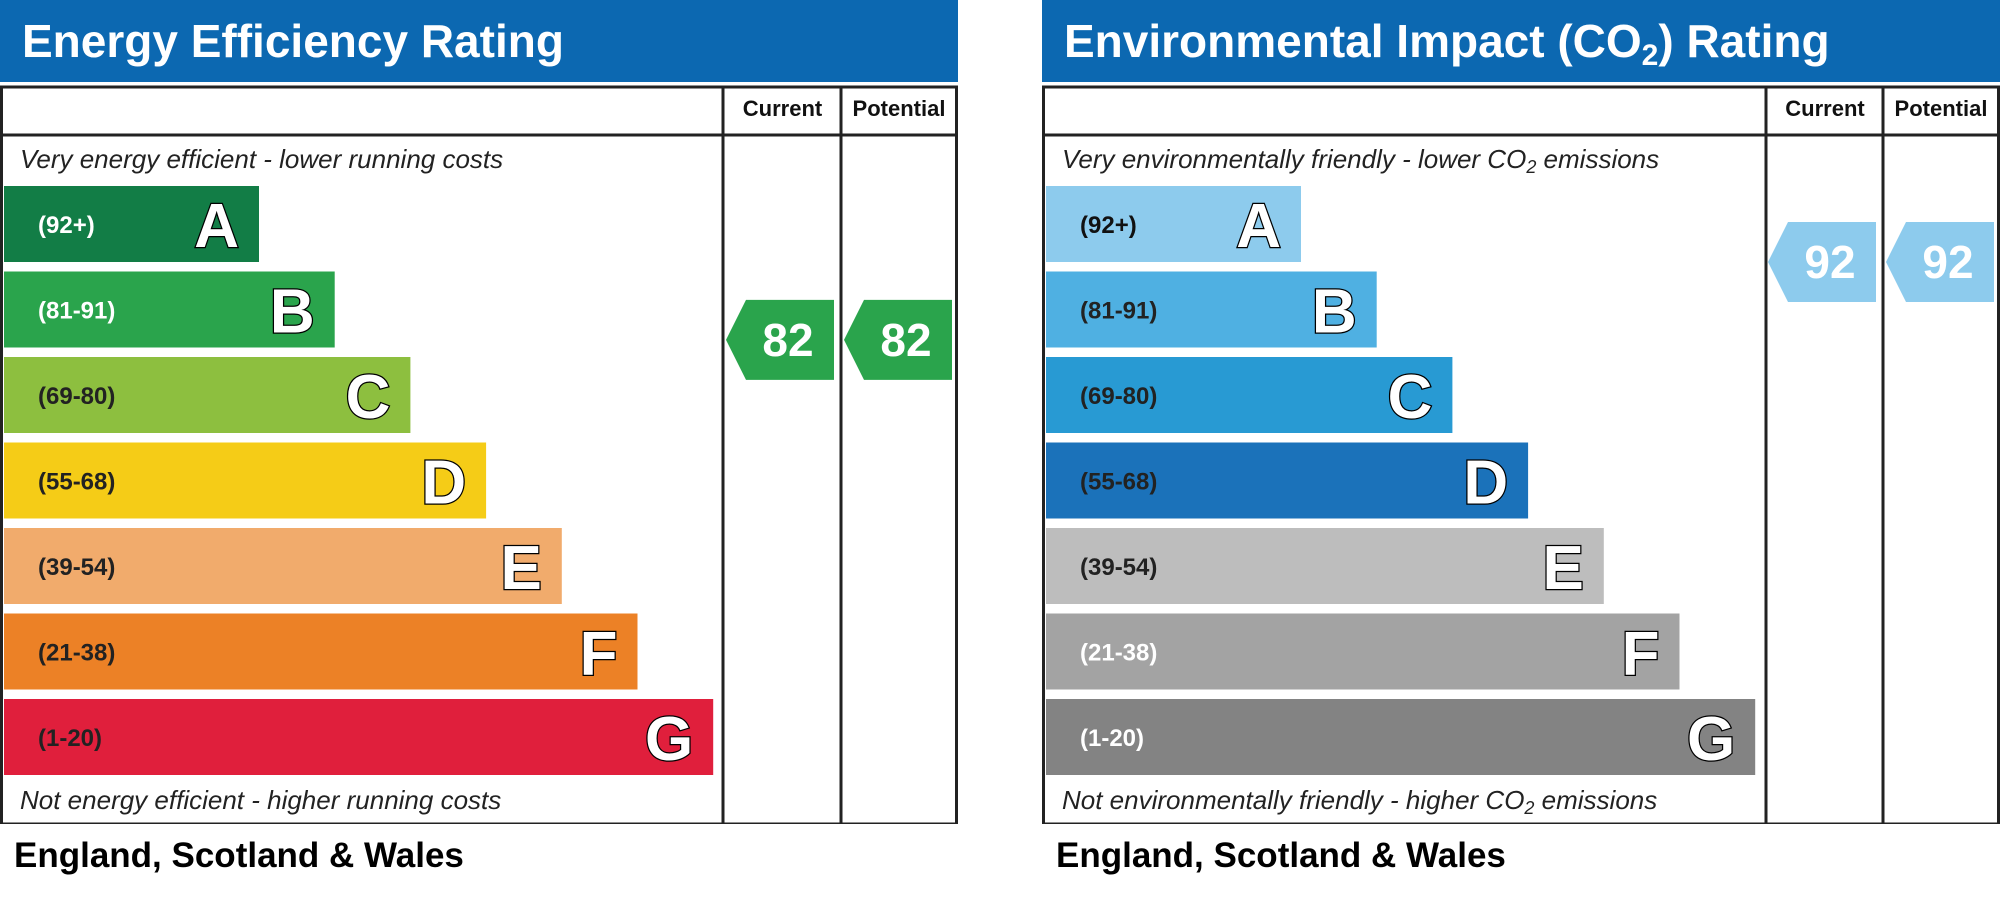 The image size is (2000, 899). I want to click on co2-current-indicator: 92, so click(1822, 262).